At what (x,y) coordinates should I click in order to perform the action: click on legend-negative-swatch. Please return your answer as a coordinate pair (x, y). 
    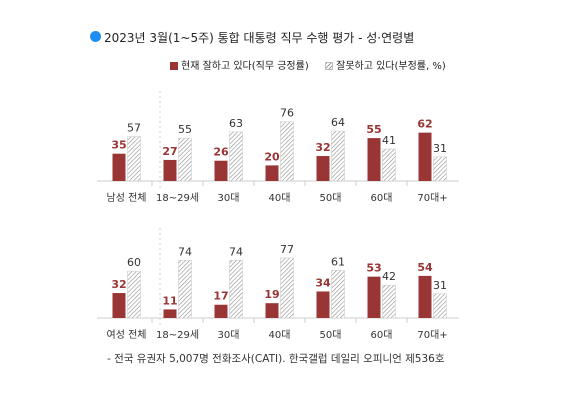
    Looking at the image, I should click on (329, 66).